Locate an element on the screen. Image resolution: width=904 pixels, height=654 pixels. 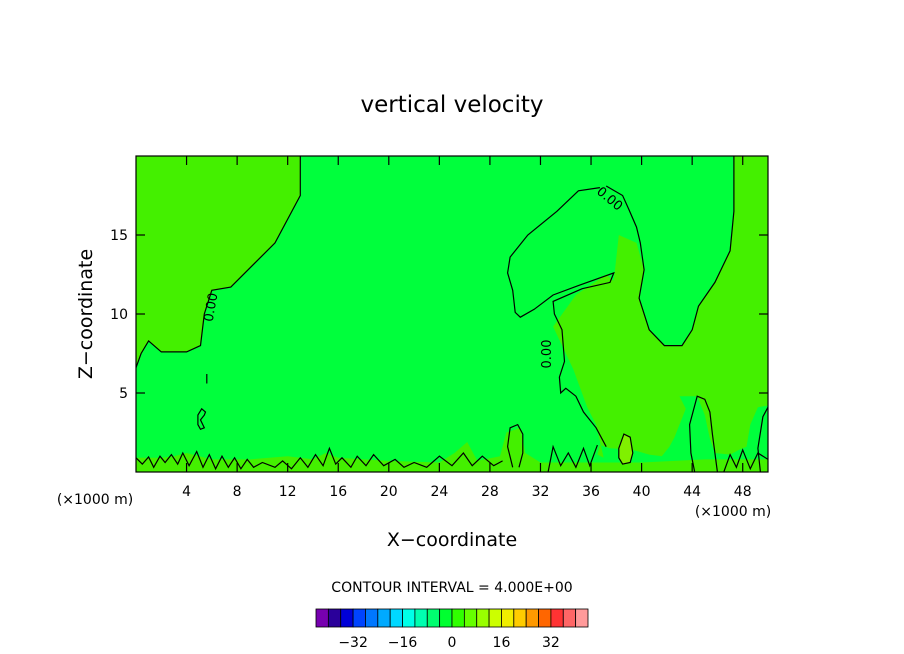
colorbar-tick-label: 0 is located at coordinates (452, 643).